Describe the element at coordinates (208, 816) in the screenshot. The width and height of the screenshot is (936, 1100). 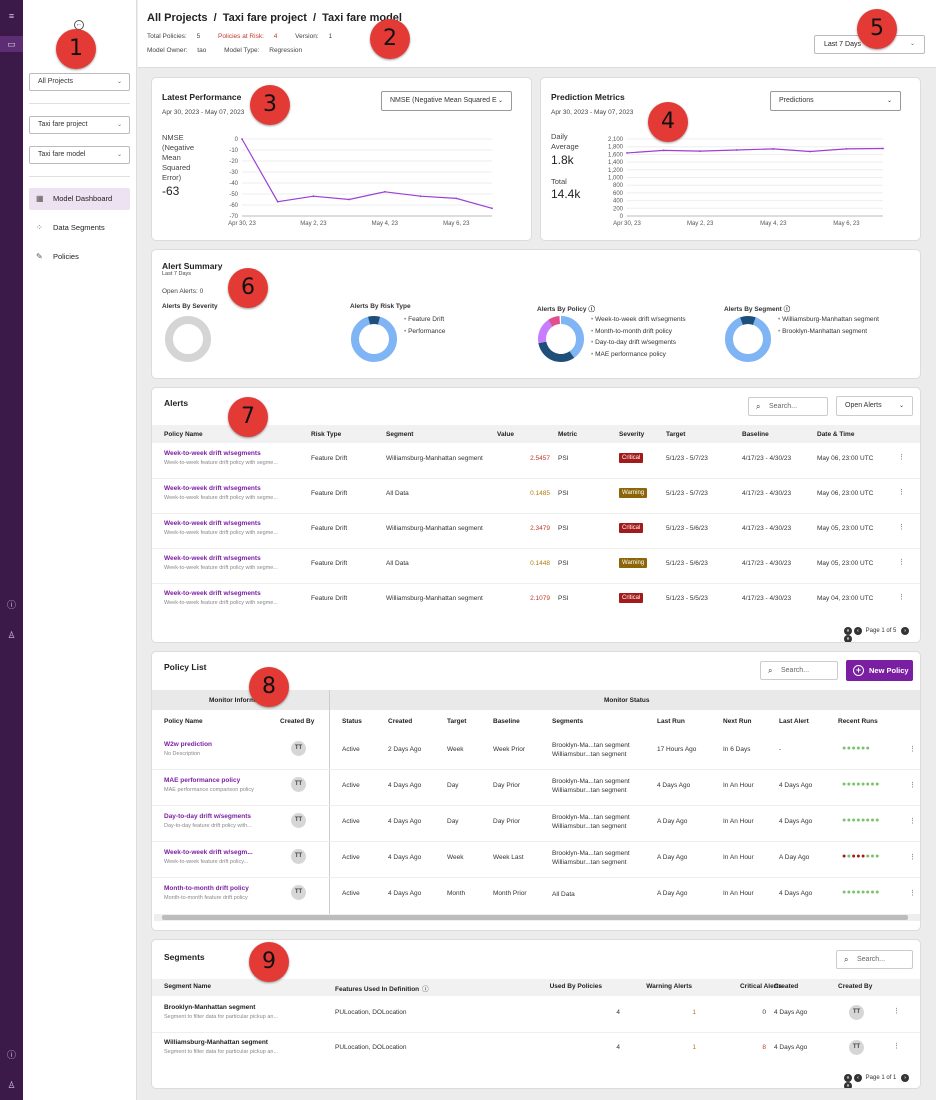
I see `policy-link: Day-to-day drift w/segments` at that location.